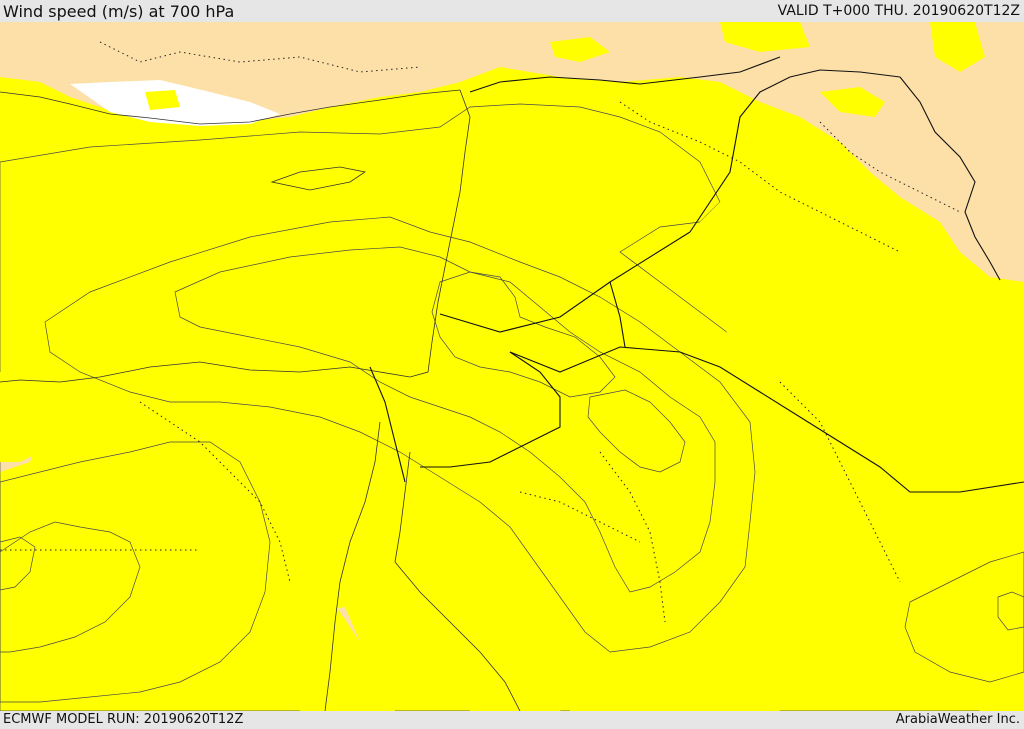 Image resolution: width=1024 pixels, height=729 pixels. Describe the element at coordinates (950, 178) in the screenshot. I see `border-iraq-iran` at that location.